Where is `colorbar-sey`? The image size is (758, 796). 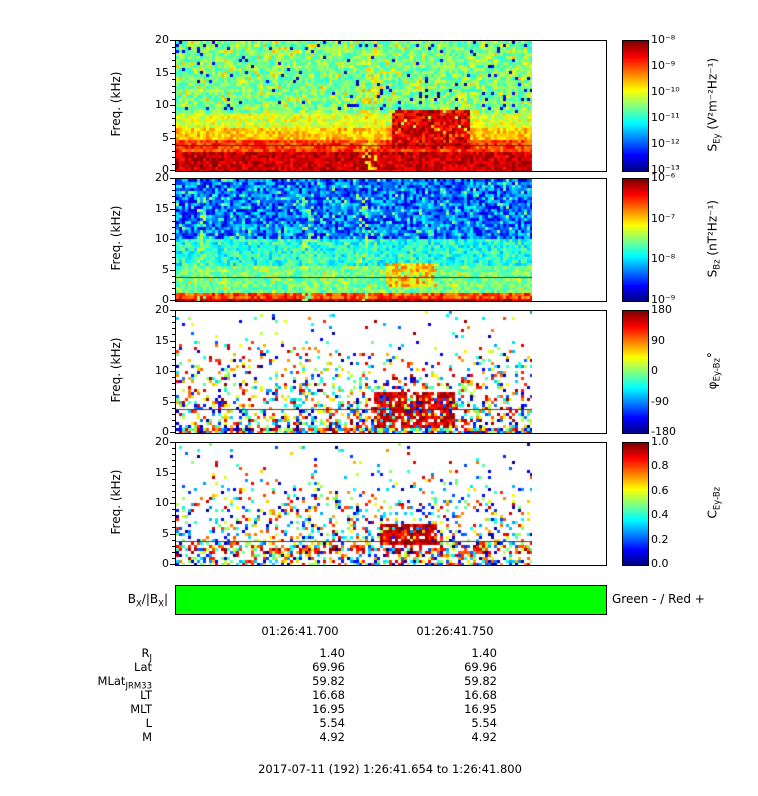
colorbar-sey is located at coordinates (635, 106).